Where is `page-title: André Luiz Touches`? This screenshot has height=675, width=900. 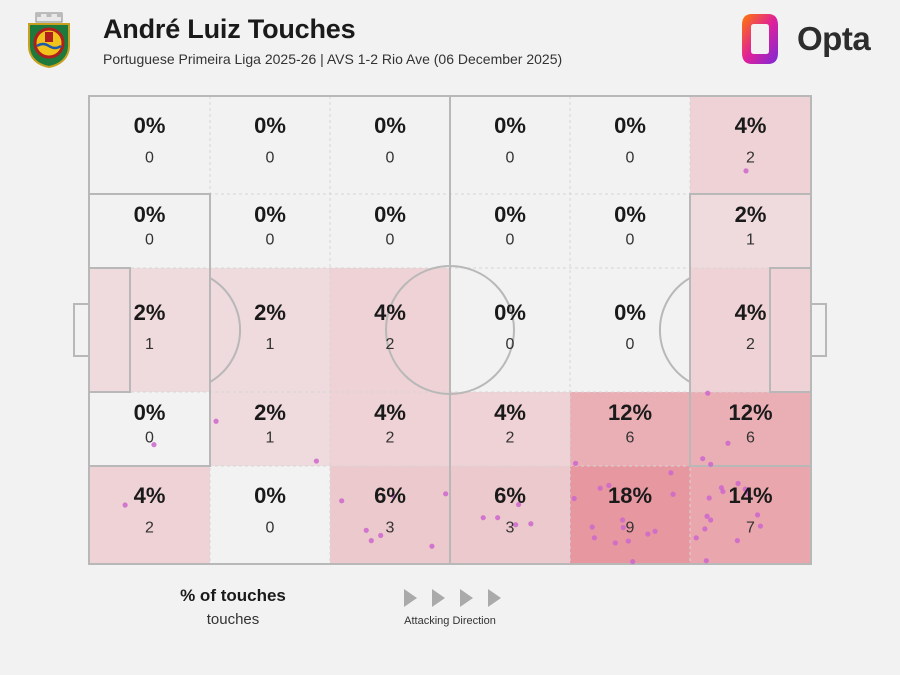 page-title: André Luiz Touches is located at coordinates (229, 29).